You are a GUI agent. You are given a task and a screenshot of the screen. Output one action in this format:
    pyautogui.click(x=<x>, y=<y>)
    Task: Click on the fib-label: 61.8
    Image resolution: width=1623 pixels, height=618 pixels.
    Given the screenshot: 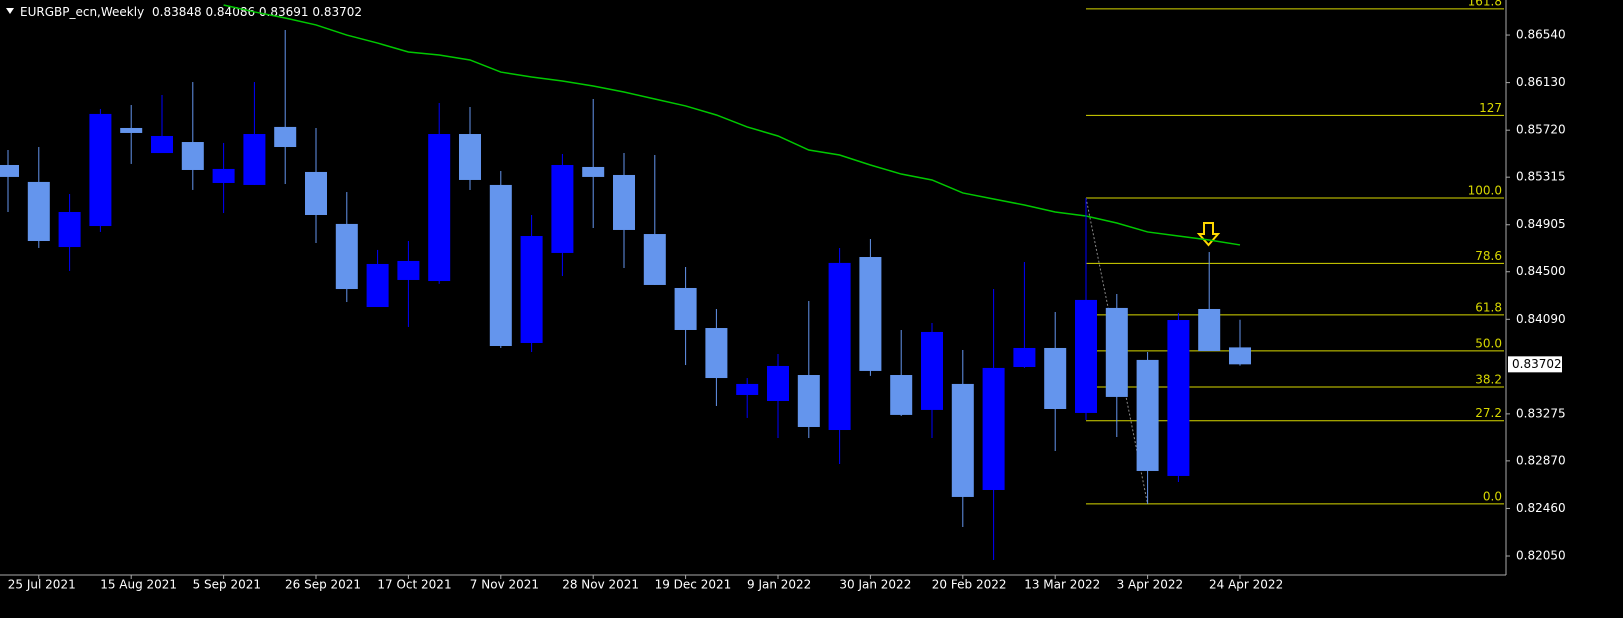 What is the action you would take?
    pyautogui.click(x=1488, y=307)
    